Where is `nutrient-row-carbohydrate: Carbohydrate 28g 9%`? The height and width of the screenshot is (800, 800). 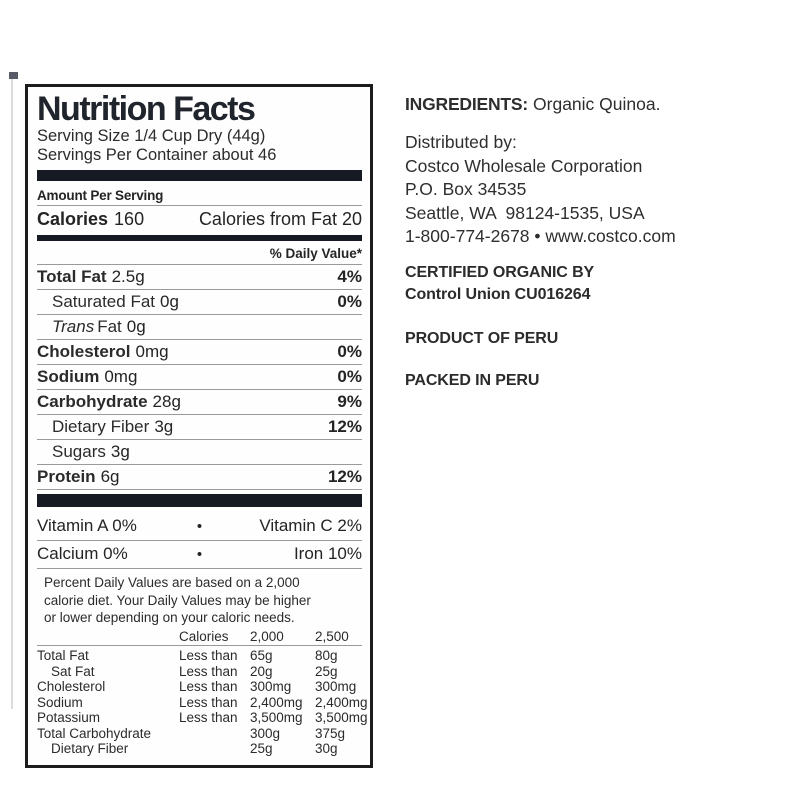 nutrient-row-carbohydrate: Carbohydrate 28g 9% is located at coordinates (199, 402).